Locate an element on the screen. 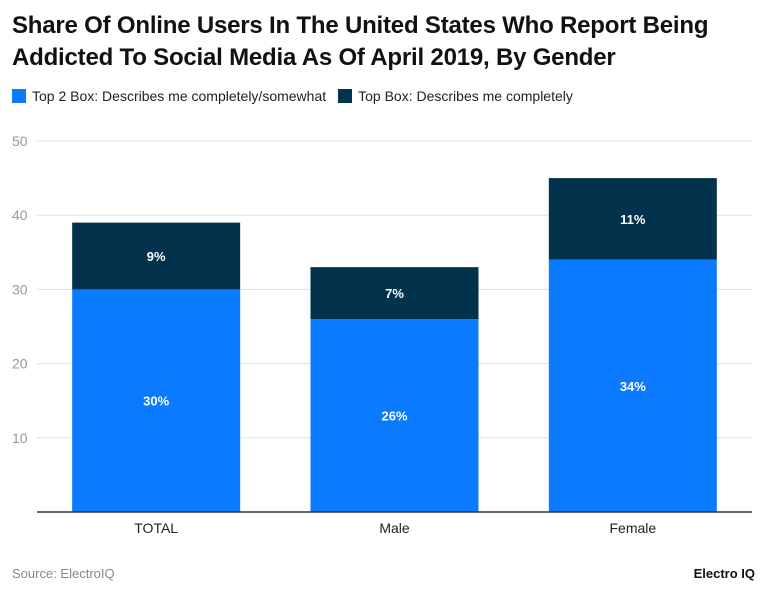 This screenshot has height=595, width=767. data-label: 30% is located at coordinates (156, 401).